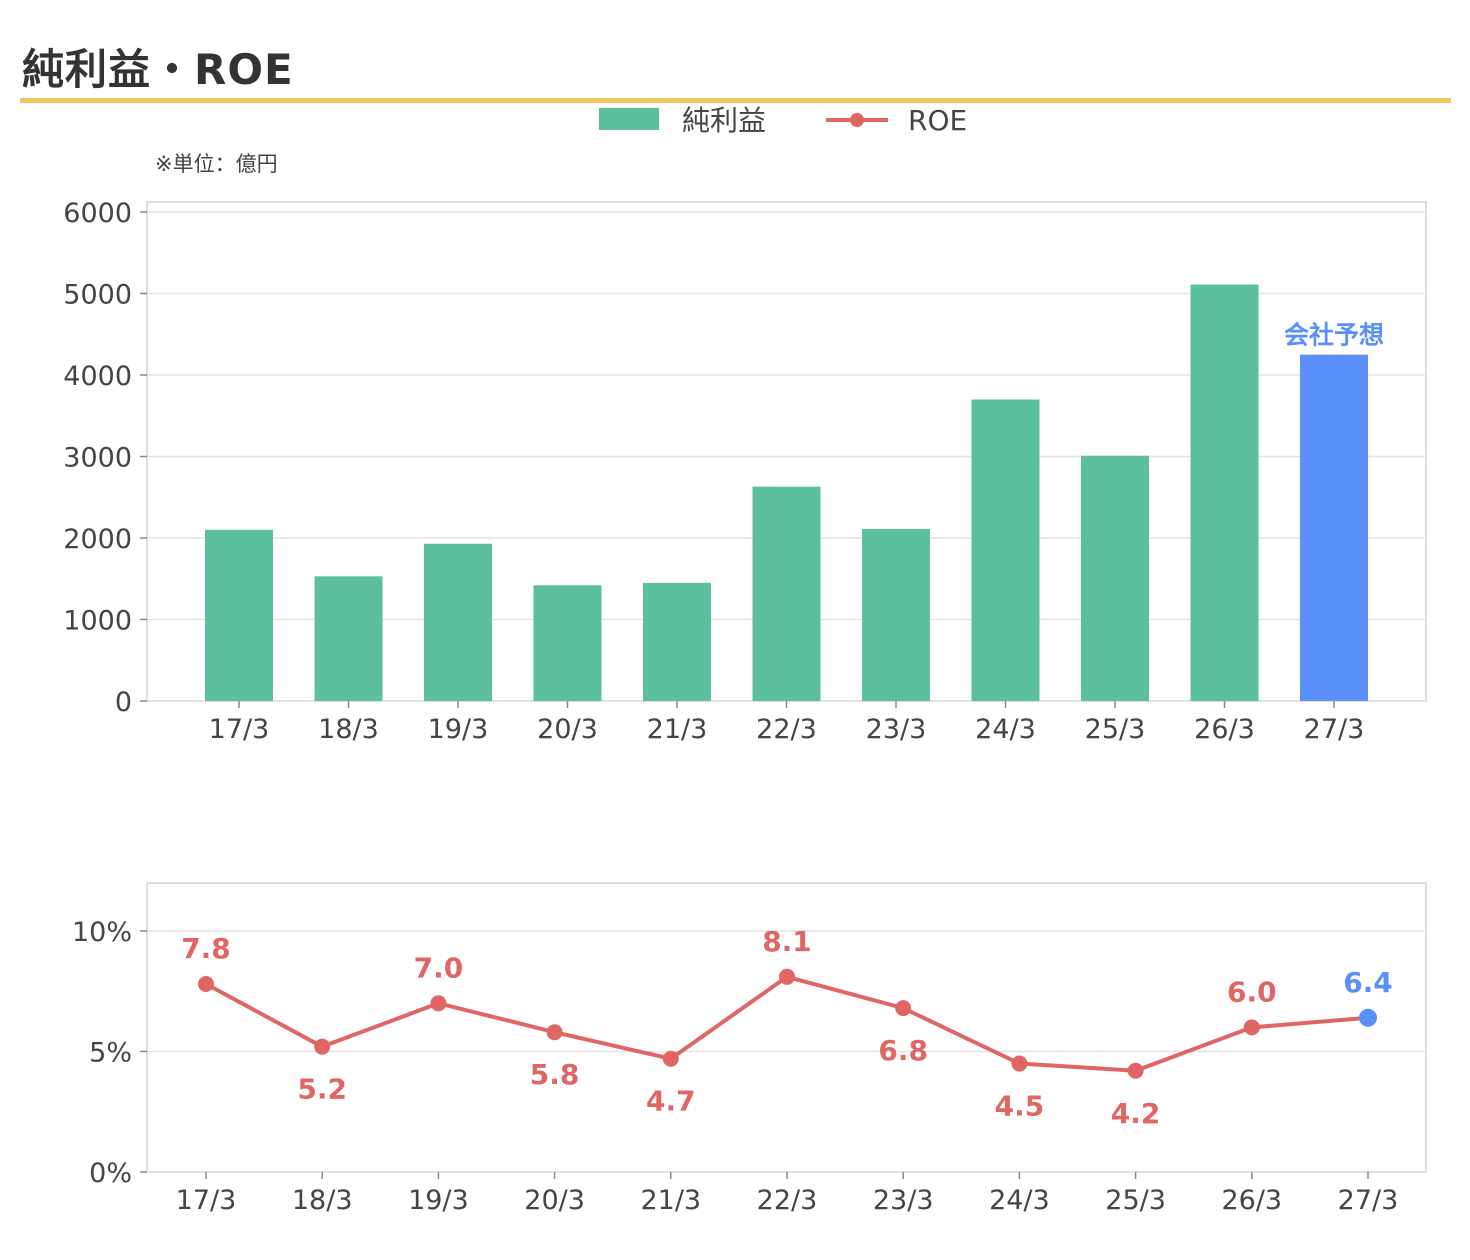 Image resolution: width=1470 pixels, height=1260 pixels. Describe the element at coordinates (123, 702) in the screenshot. I see `bar-y-tick-label: 0` at that location.